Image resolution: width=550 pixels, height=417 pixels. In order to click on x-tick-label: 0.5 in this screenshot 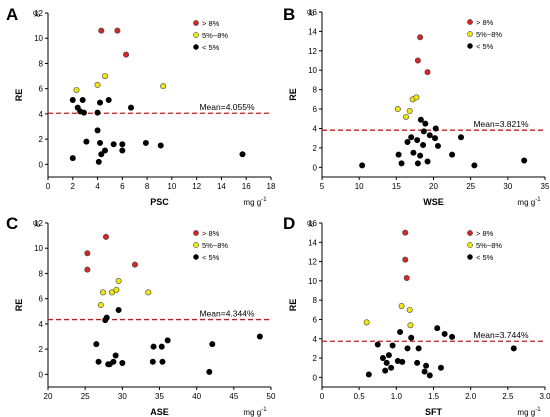, I will do `click(360, 396)`.